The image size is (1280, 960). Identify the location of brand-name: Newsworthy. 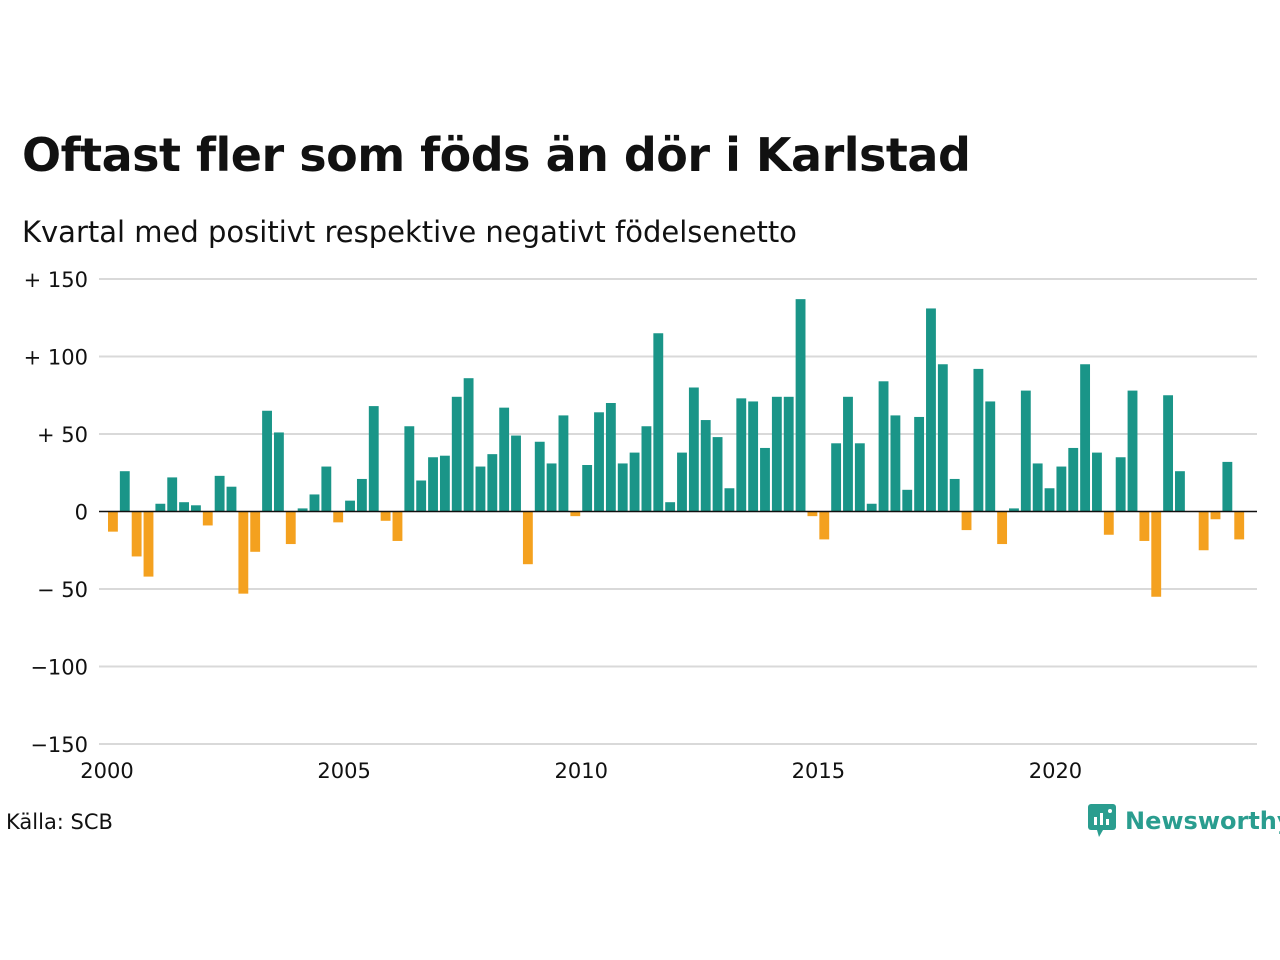
(1202, 821).